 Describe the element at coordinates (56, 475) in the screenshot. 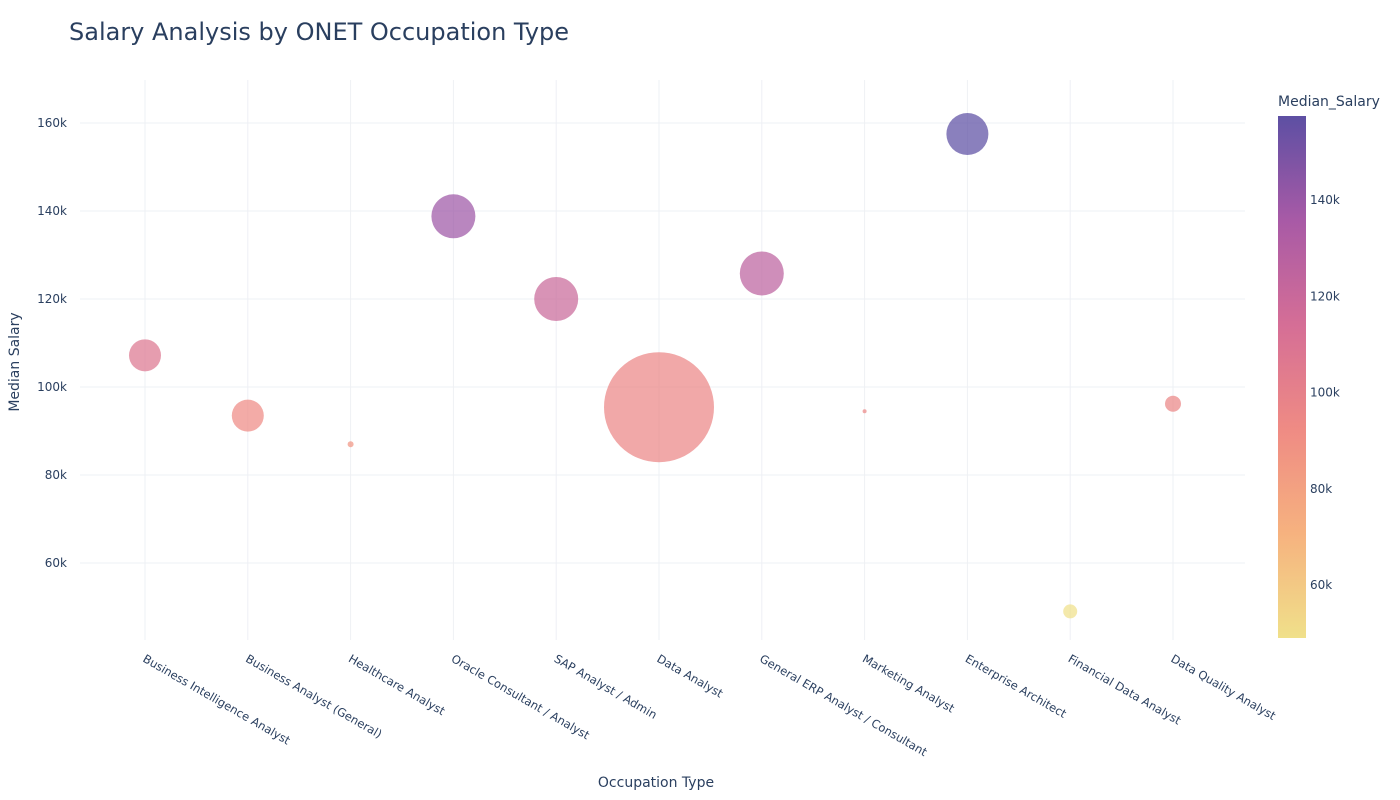

I see `y-tick-label: 80k` at that location.